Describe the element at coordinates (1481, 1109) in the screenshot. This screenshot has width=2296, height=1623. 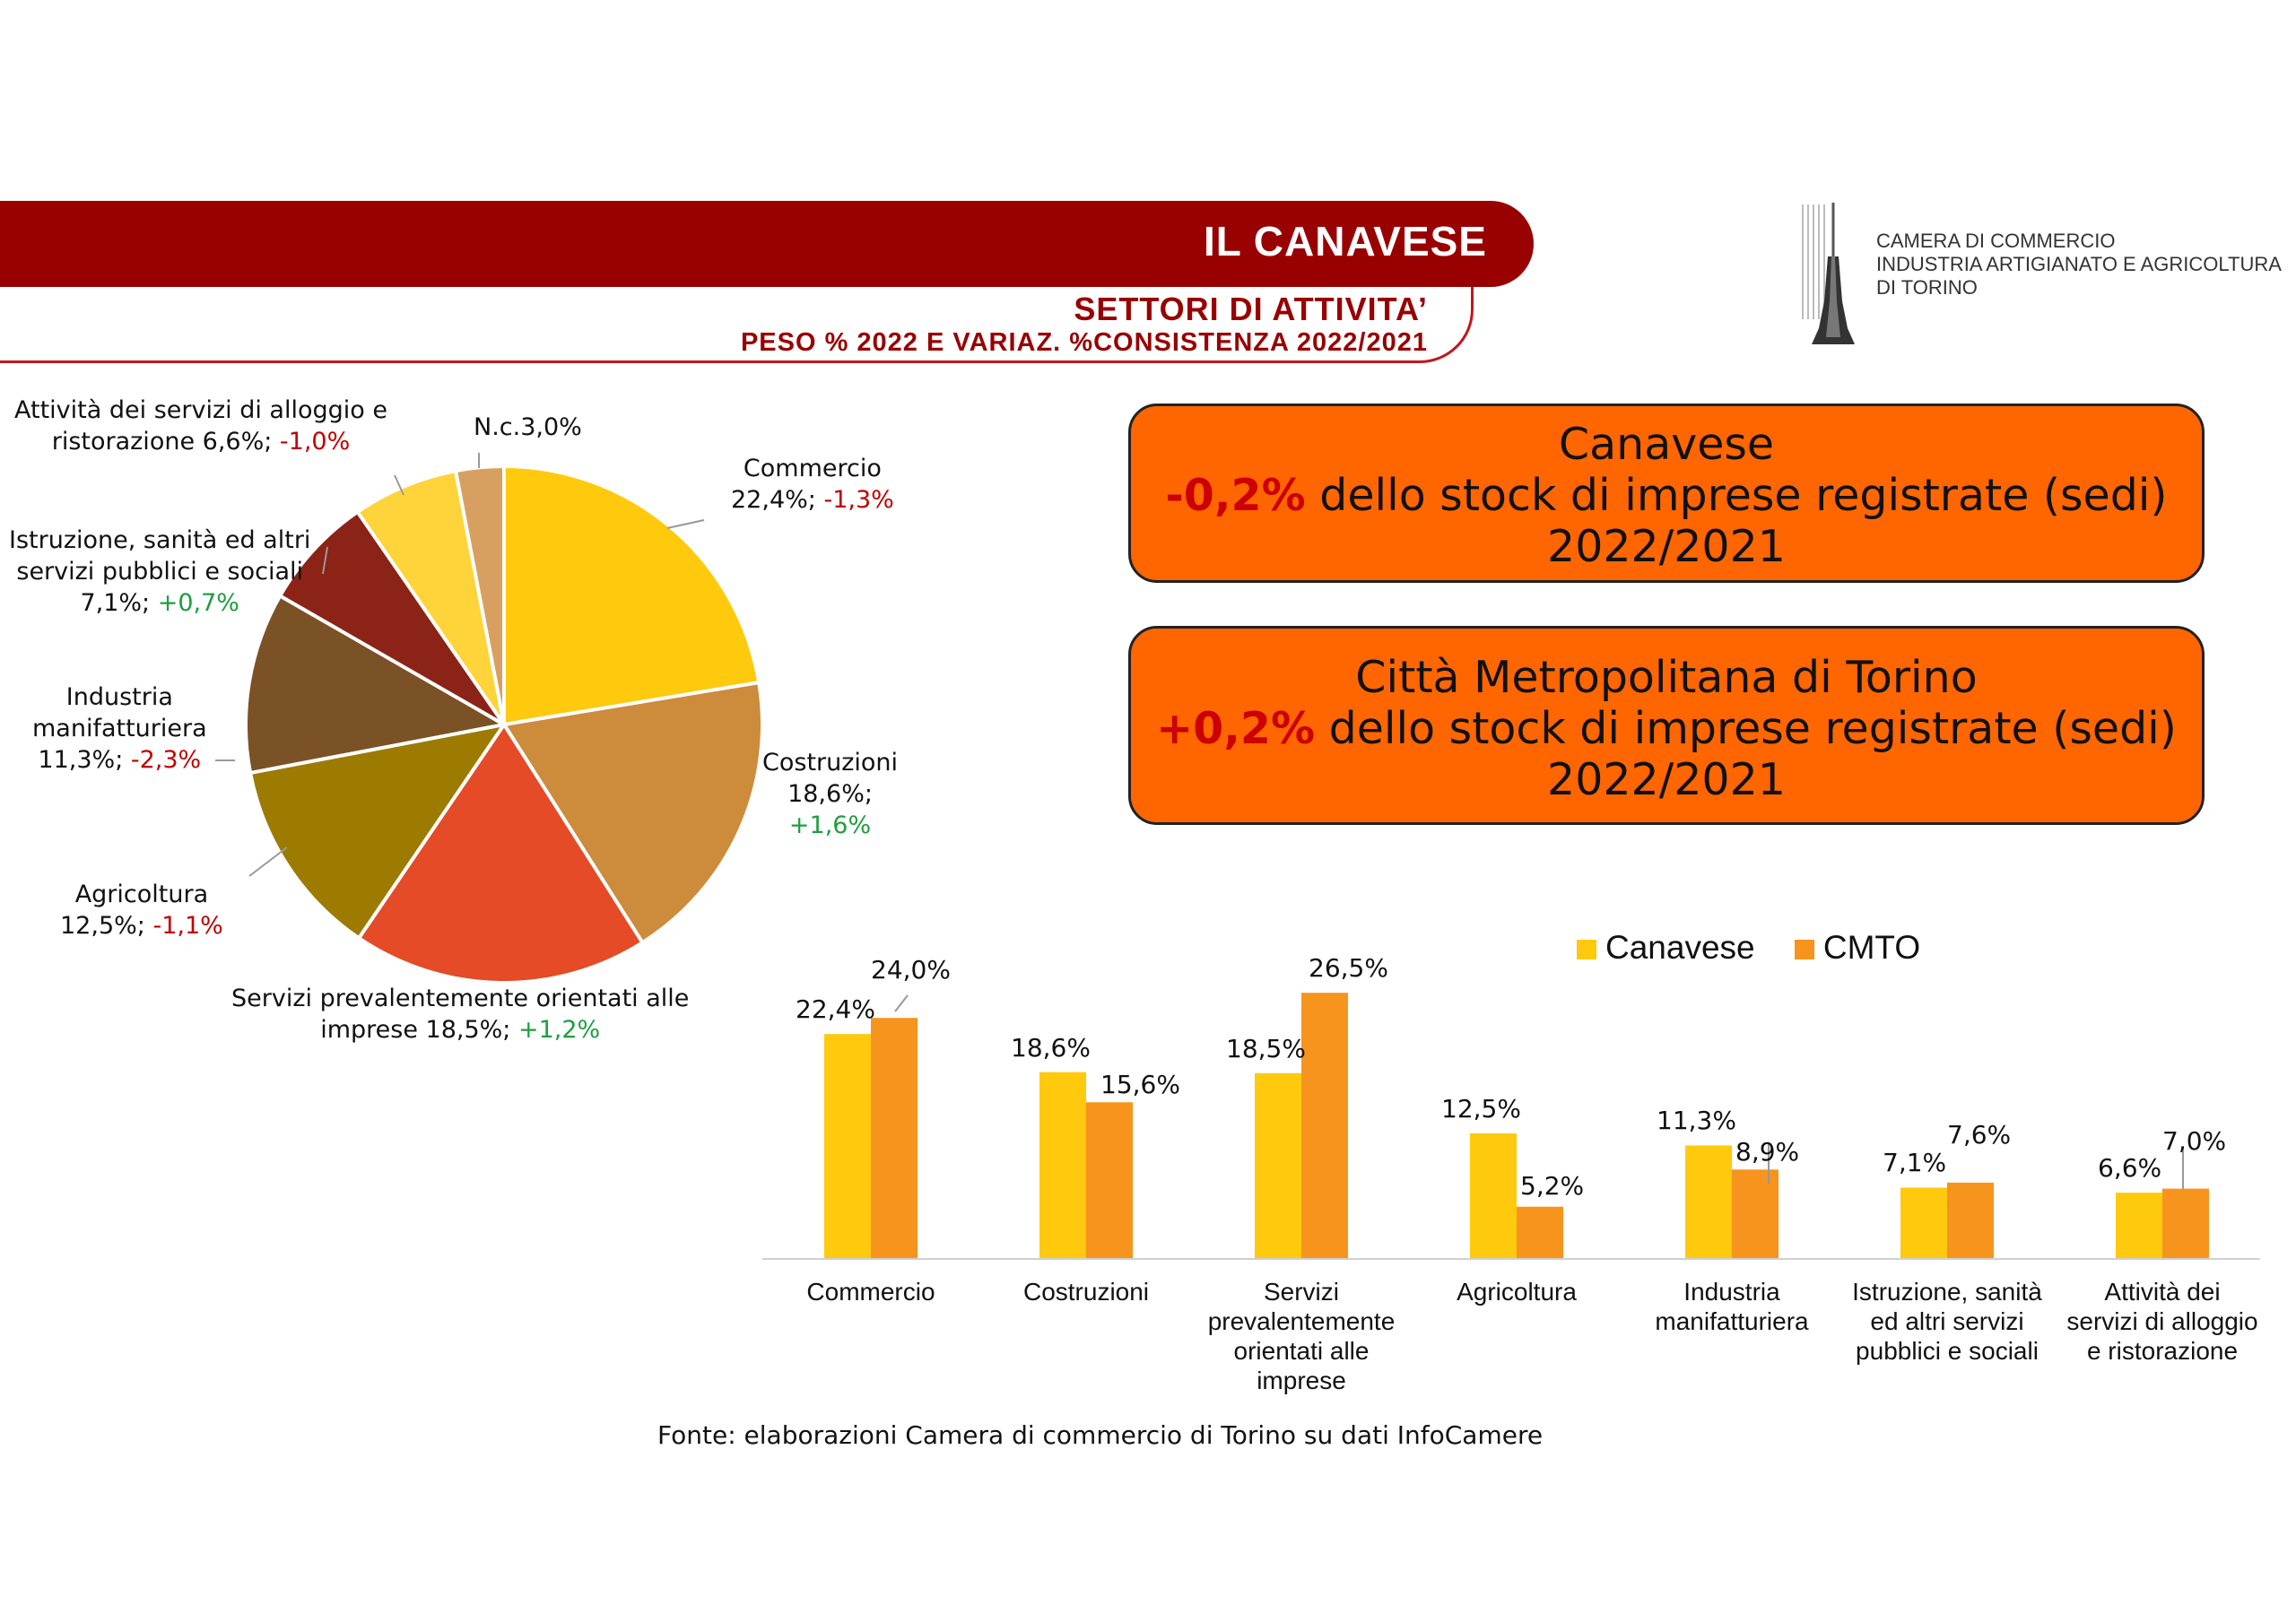
I see `bar-value-canavese-agricoltura: 12,5%` at that location.